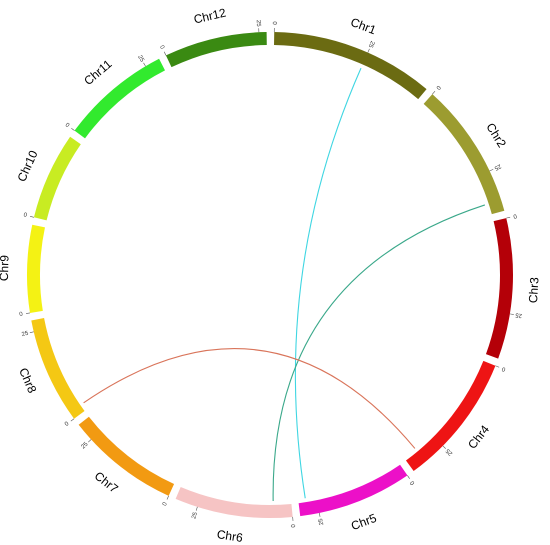 The height and width of the screenshot is (545, 550). What do you see at coordinates (27, 166) in the screenshot?
I see `chromosome-label: Chr10` at bounding box center [27, 166].